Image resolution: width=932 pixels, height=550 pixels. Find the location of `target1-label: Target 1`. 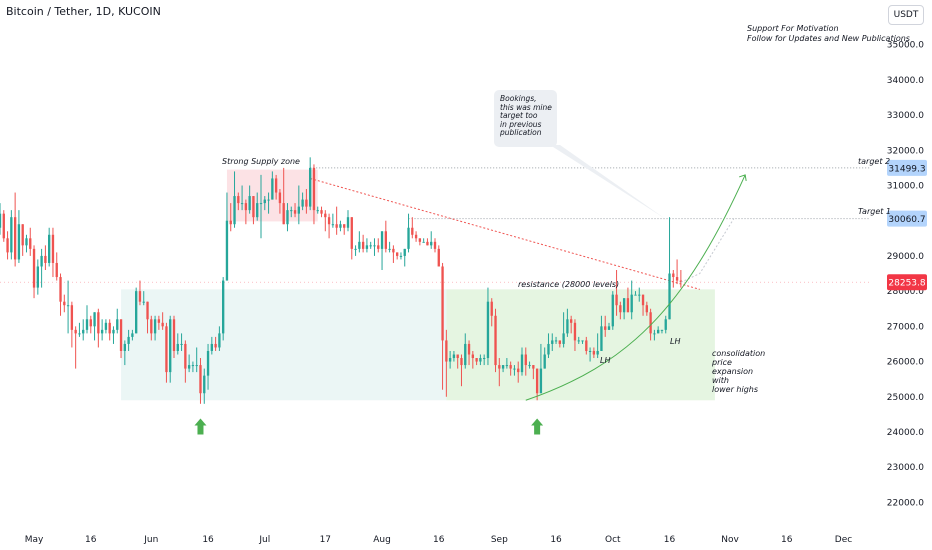

target1-label: Target 1 is located at coordinates (875, 211).